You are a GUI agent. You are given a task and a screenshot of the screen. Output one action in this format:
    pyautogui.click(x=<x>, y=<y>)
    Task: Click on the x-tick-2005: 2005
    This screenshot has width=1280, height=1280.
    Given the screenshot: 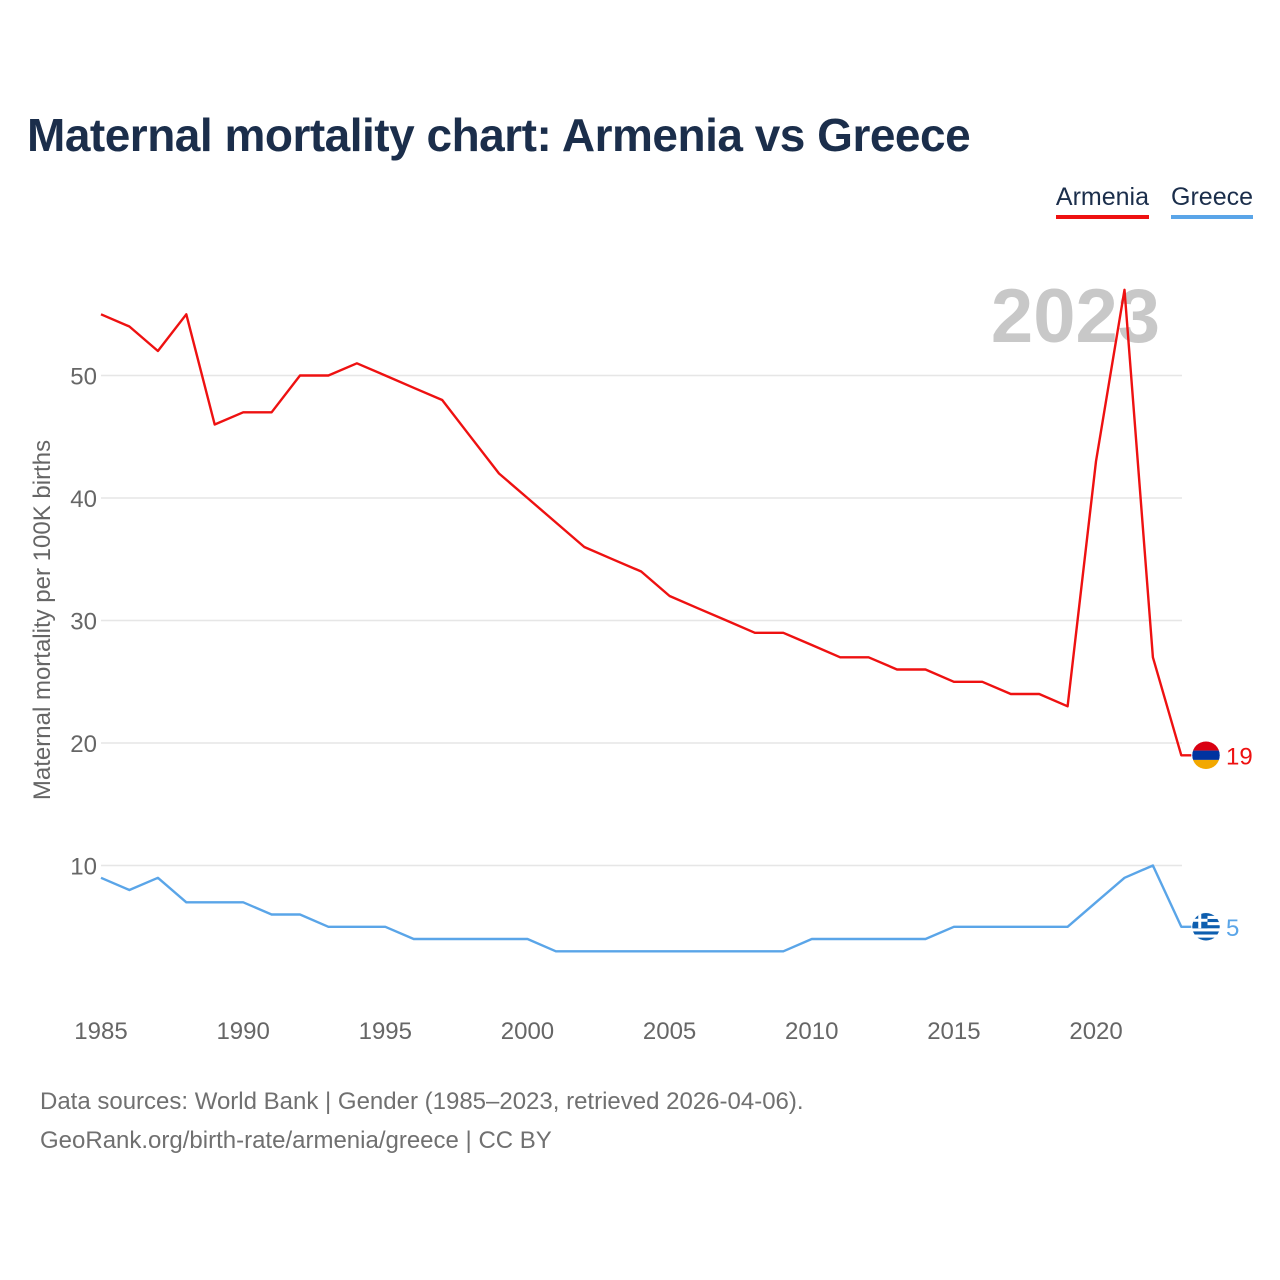 What is the action you would take?
    pyautogui.click(x=669, y=1031)
    